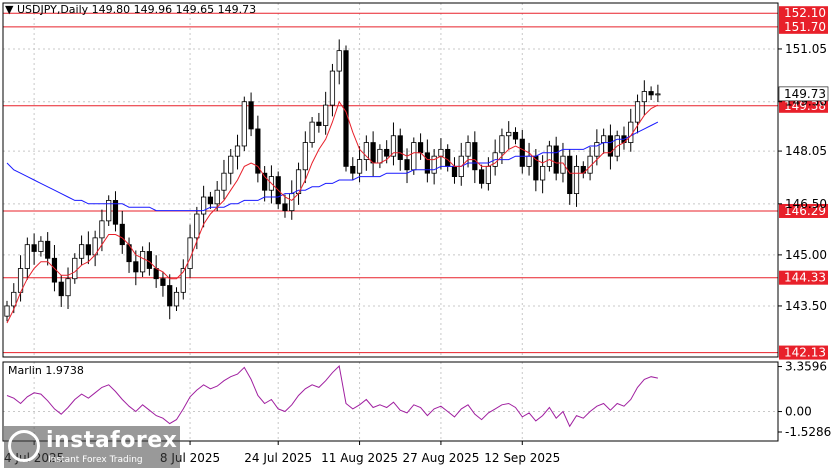 Image resolution: width=837 pixels, height=470 pixels. What do you see at coordinates (359, 458) in the screenshot?
I see `time-tick-label: 11 Aug 2025` at bounding box center [359, 458].